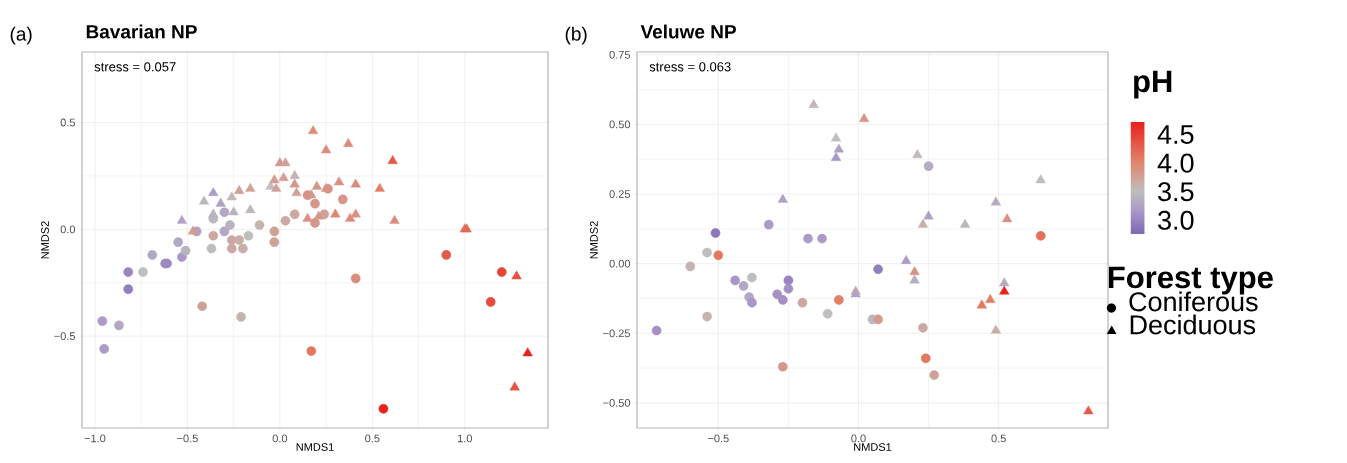 The height and width of the screenshot is (463, 1347). Describe the element at coordinates (620, 194) in the screenshot. I see `y-tick-label: 0.25` at that location.